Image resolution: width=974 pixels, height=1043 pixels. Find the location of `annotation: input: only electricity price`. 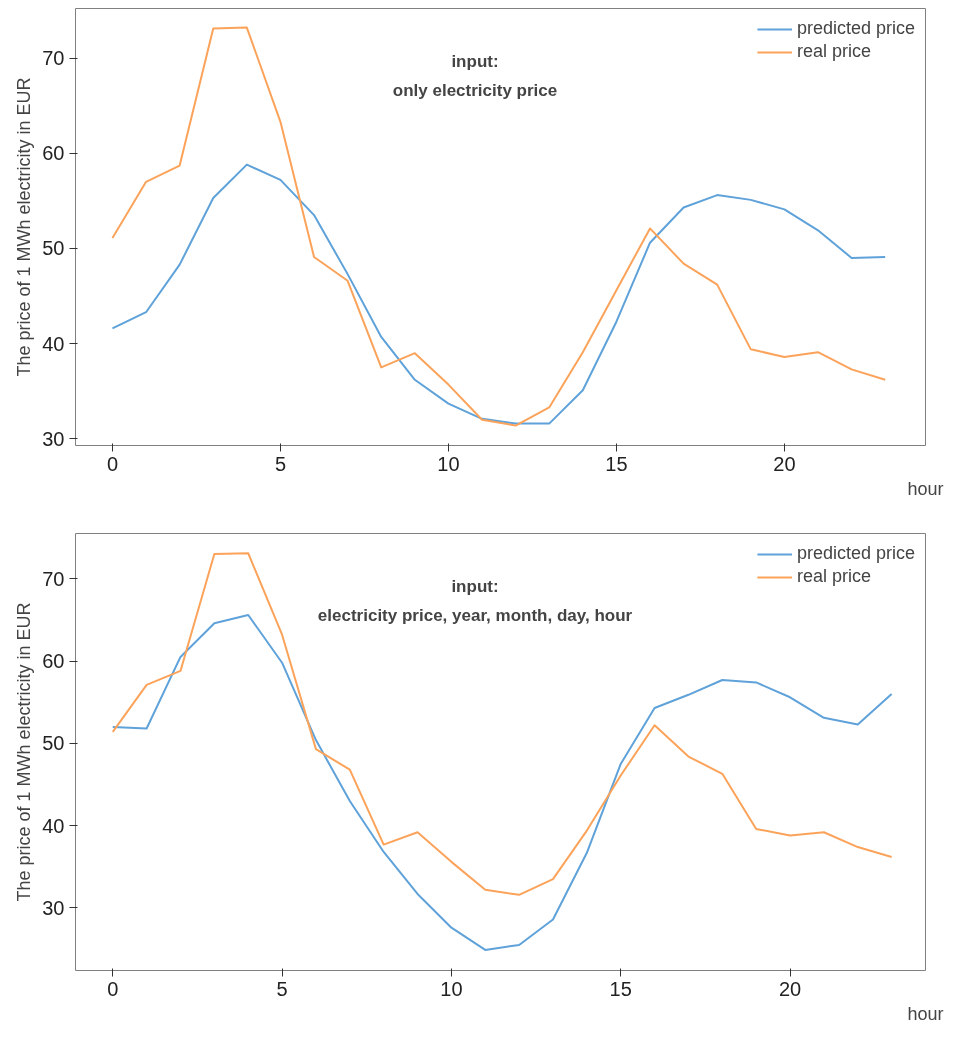

annotation: input: only electricity price is located at coordinates (475, 76).